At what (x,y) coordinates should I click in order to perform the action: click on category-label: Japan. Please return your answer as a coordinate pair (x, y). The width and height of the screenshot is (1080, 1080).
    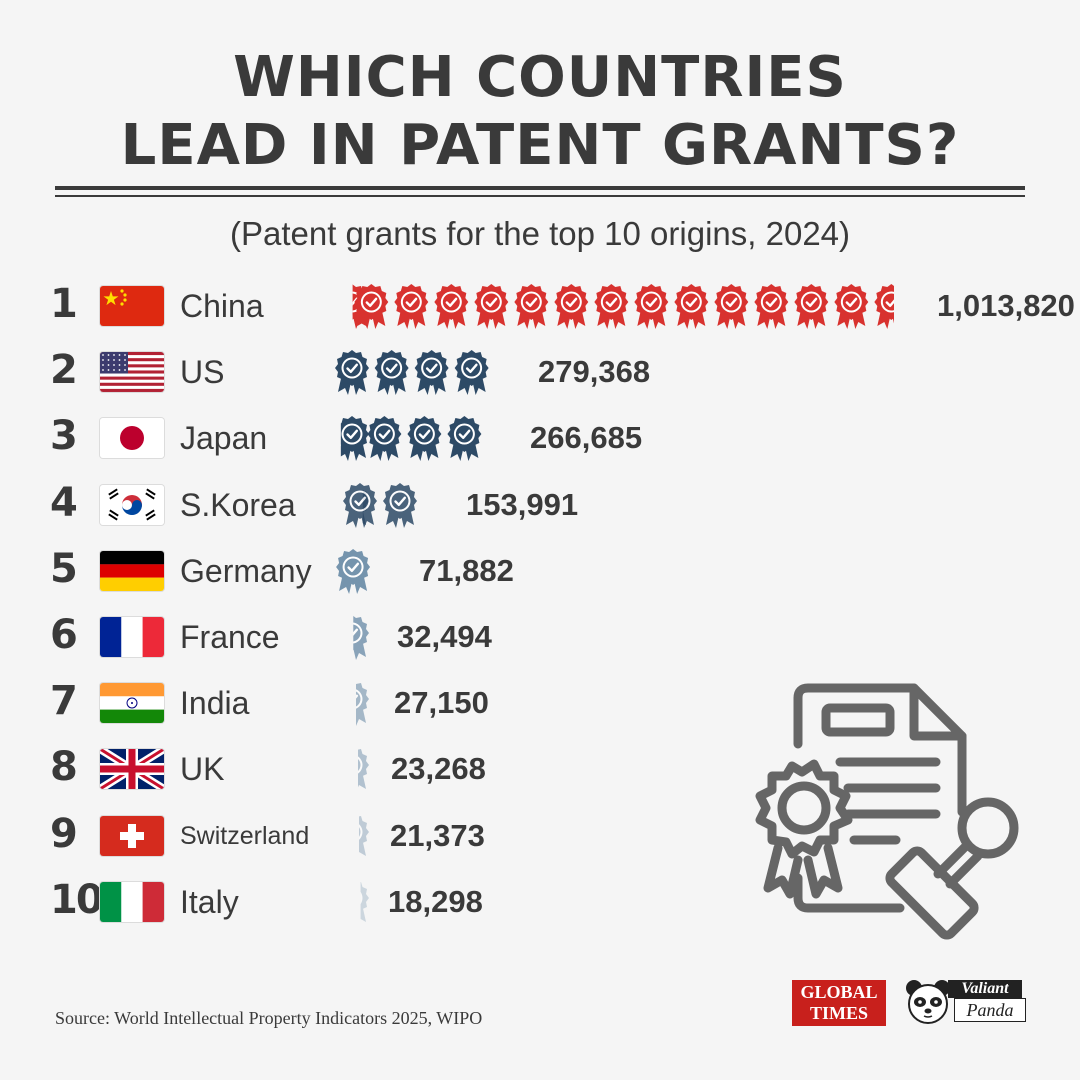
    Looking at the image, I should click on (224, 438).